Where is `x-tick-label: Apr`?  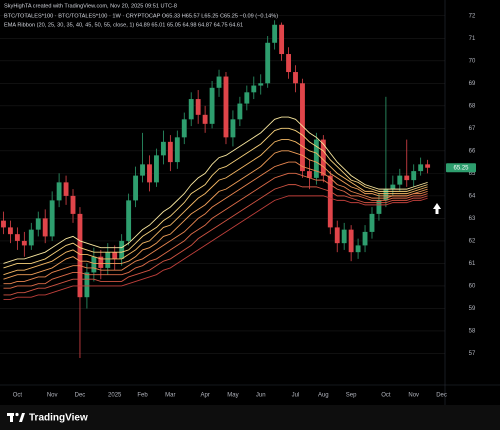 x-tick-label: Apr is located at coordinates (204, 396).